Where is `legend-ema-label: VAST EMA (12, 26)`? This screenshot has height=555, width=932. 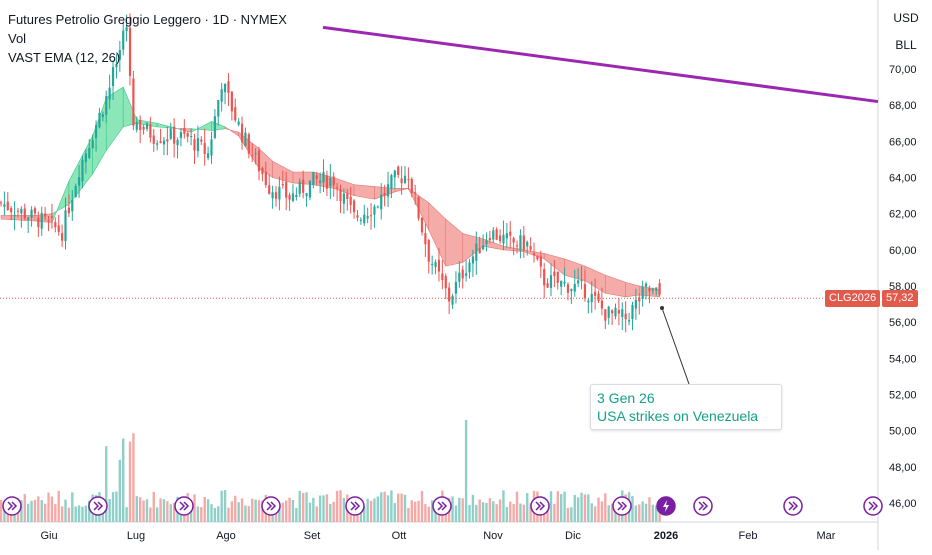 legend-ema-label: VAST EMA (12, 26) is located at coordinates (64, 57).